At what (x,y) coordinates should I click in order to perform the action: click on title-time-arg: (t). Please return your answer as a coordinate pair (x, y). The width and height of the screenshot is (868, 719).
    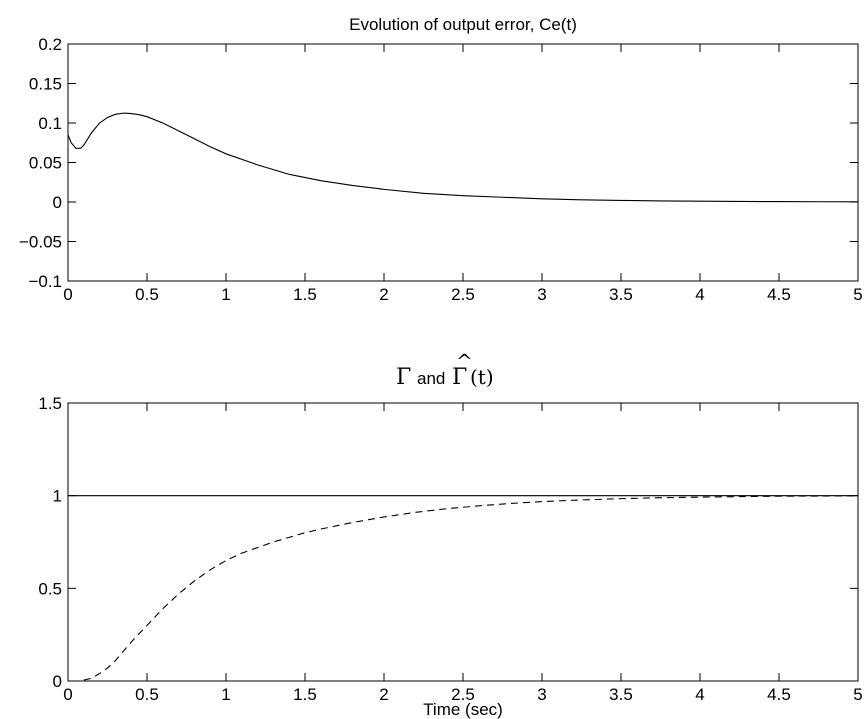
    Looking at the image, I should click on (482, 377).